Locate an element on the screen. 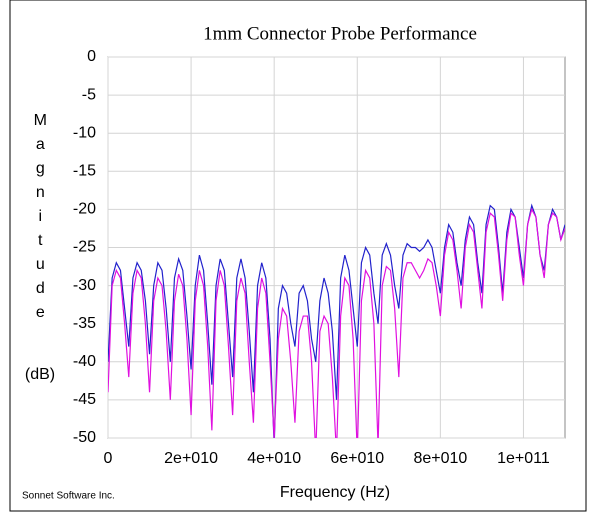  x-tick-label: 4e+010 is located at coordinates (274, 458).